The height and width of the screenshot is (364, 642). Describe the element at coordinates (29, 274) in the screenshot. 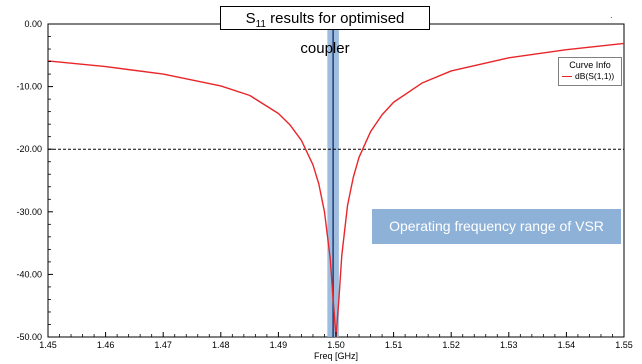

I see `y-tick-label: -40.00` at that location.